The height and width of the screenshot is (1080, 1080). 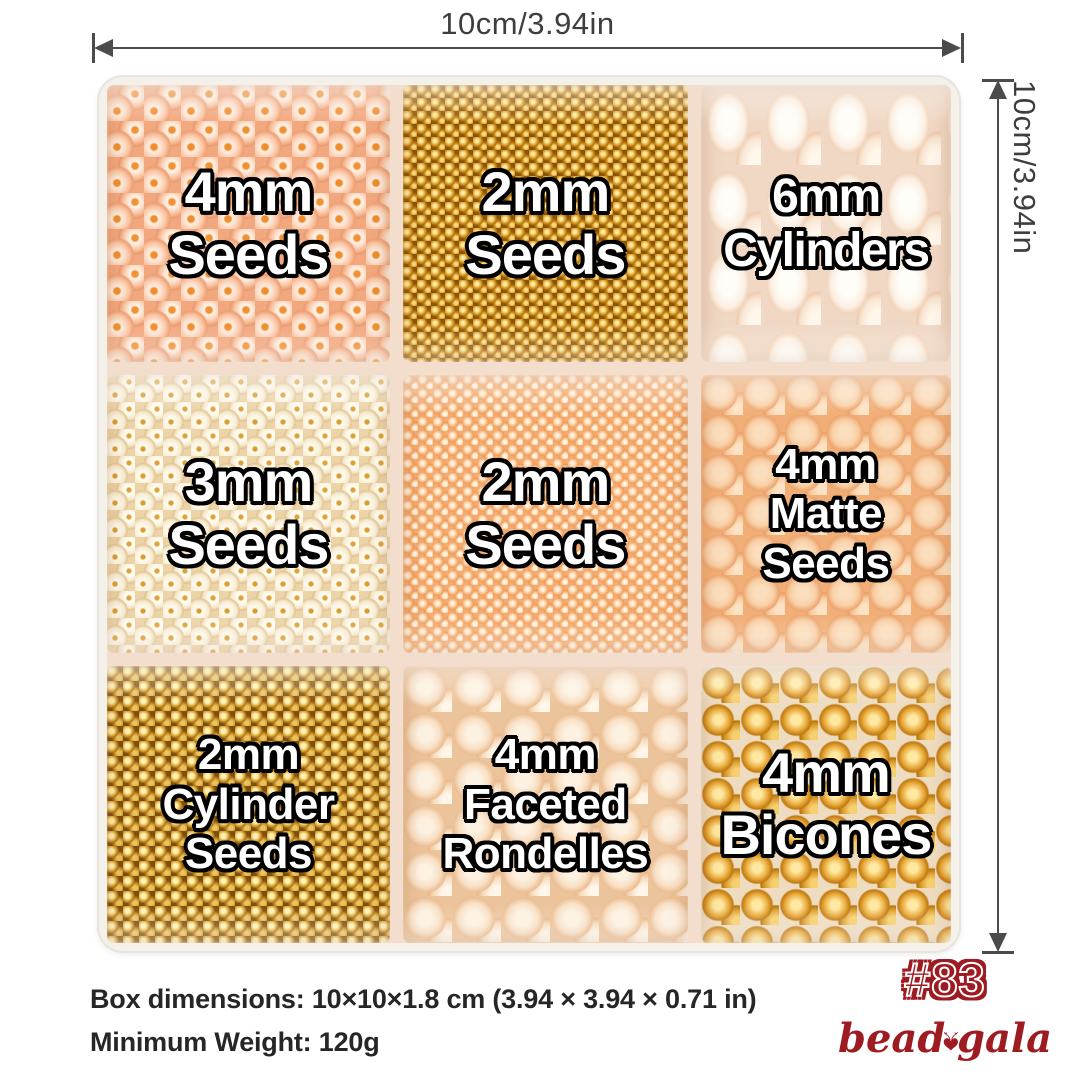 I want to click on compartment-2mm-seeds-amber: 2mm Seeds, so click(x=545, y=224).